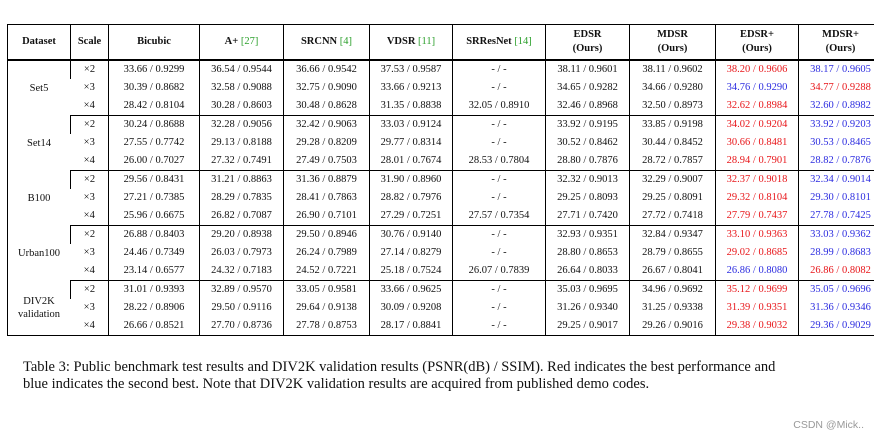  Describe the element at coordinates (836, 326) in the screenshot. I see `result-cell: 29.36 / 0.9029` at that location.